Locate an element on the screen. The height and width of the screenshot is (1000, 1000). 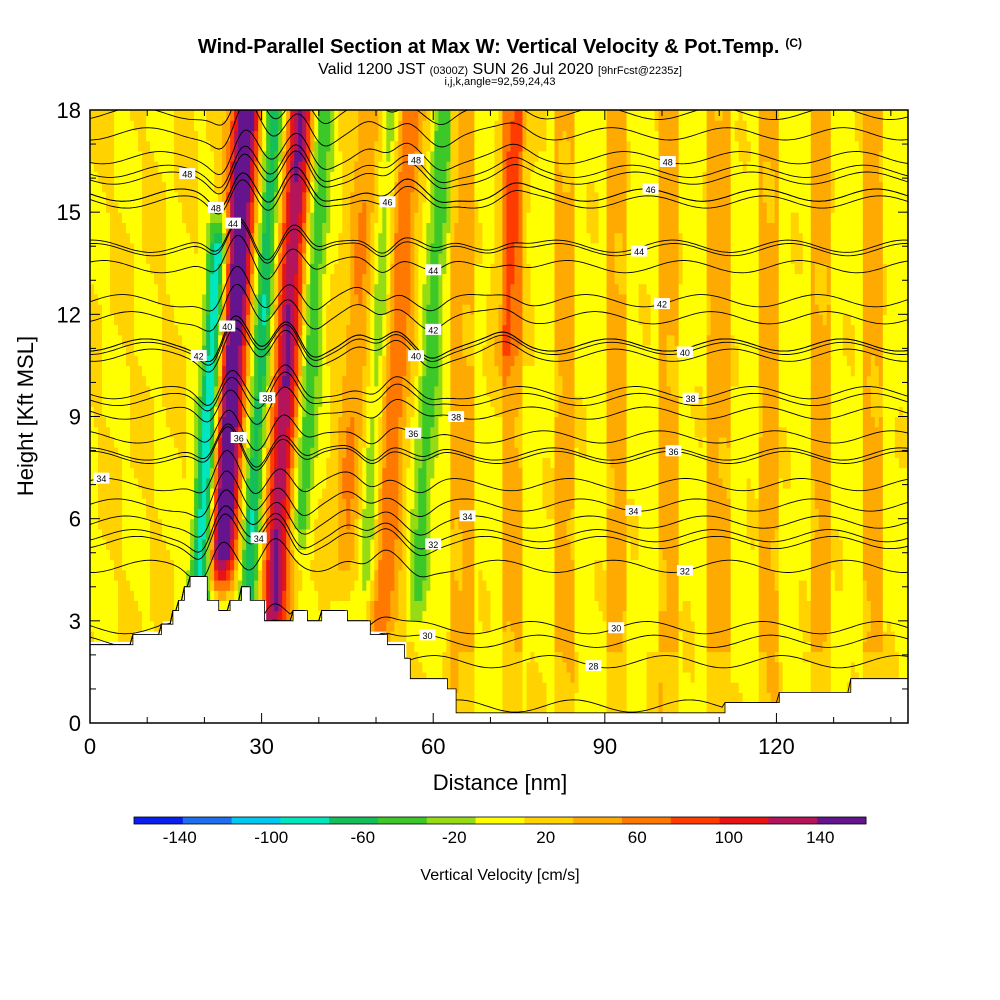
isentrope-label-text: 30 is located at coordinates (427, 636).